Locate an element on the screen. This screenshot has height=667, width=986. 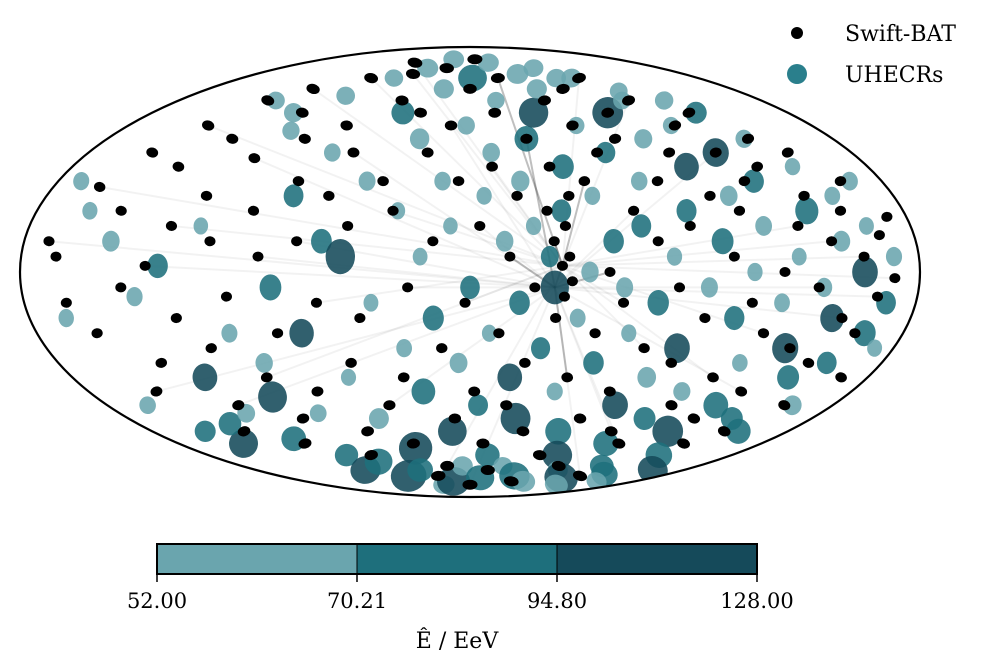
legend-marker-uhecrs is located at coordinates (797, 74).